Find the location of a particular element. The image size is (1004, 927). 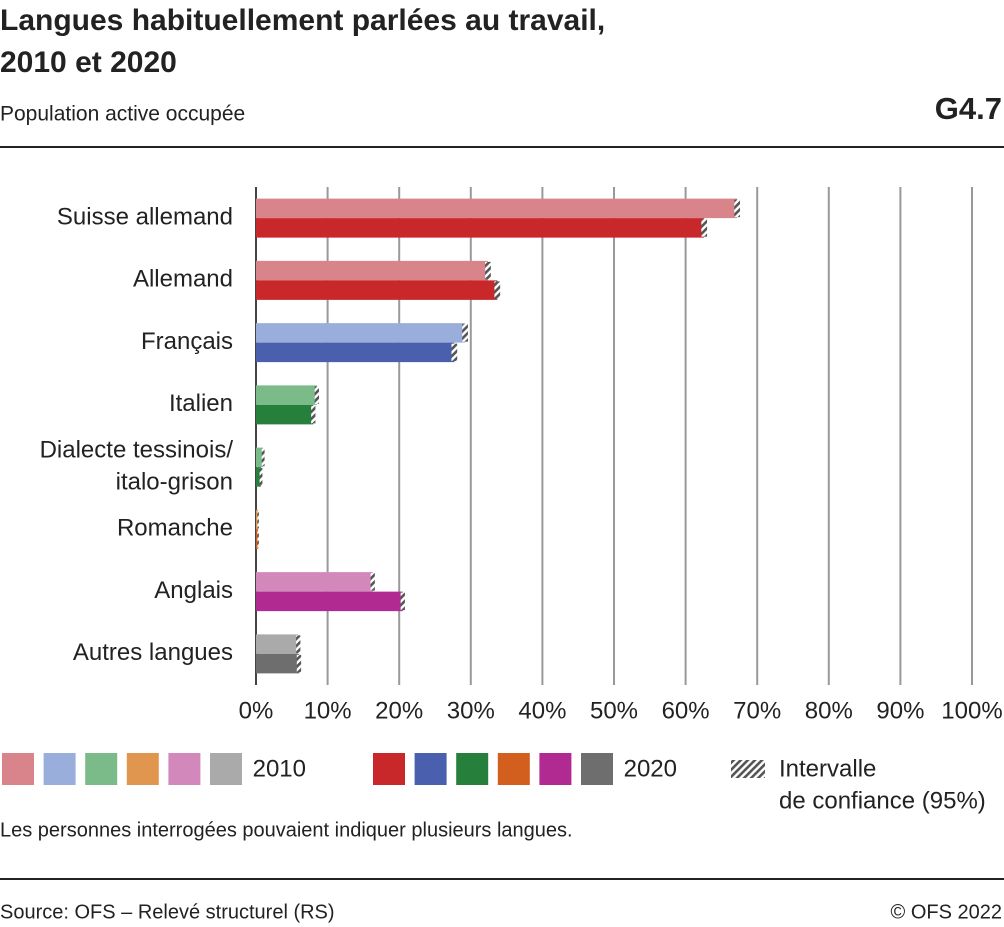

y-tick-label: Allemand is located at coordinates (183, 279).